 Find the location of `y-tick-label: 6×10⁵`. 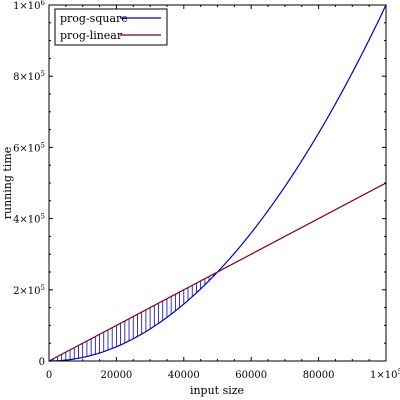

y-tick-label: 6×10⁵ is located at coordinates (29, 147).